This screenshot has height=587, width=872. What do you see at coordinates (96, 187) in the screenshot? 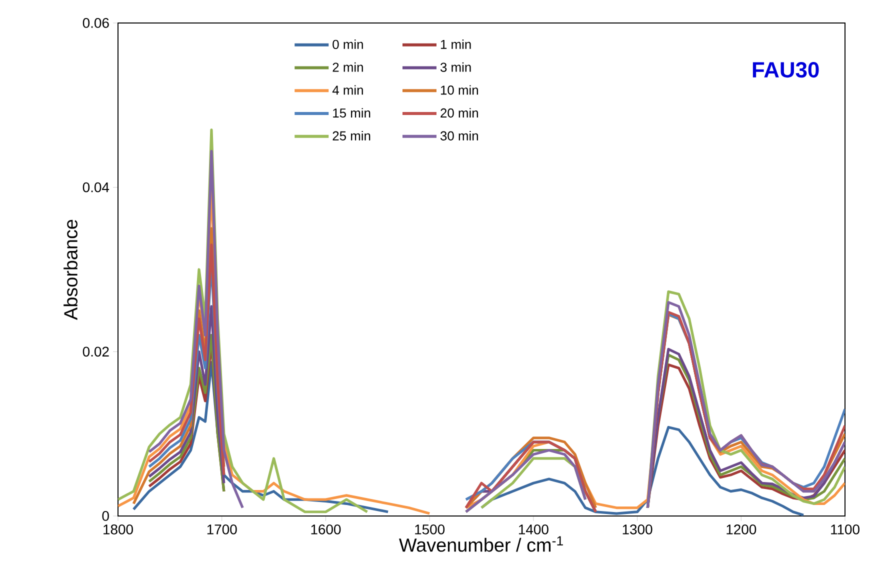
I see `y-tick-label: 0.04` at bounding box center [96, 187].